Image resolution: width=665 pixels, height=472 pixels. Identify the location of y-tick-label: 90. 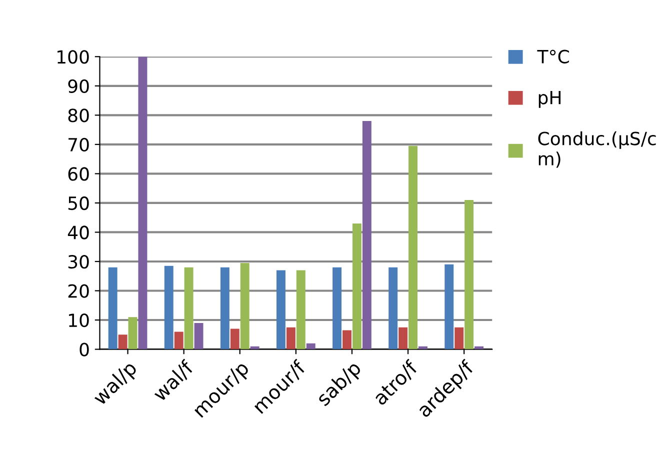
(78, 86).